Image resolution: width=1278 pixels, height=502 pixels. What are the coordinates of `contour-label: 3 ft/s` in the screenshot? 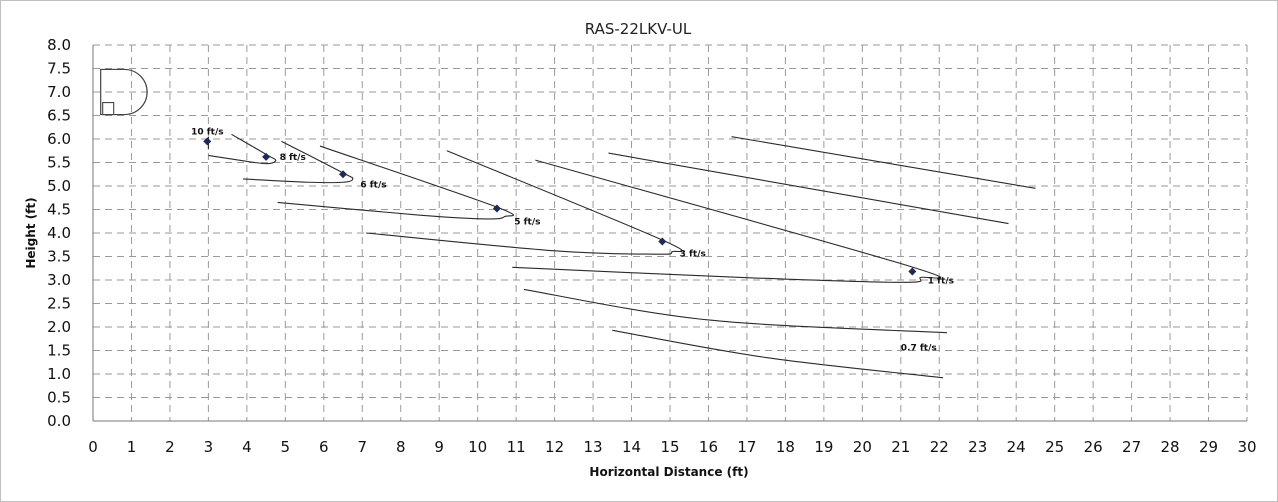 It's located at (693, 255).